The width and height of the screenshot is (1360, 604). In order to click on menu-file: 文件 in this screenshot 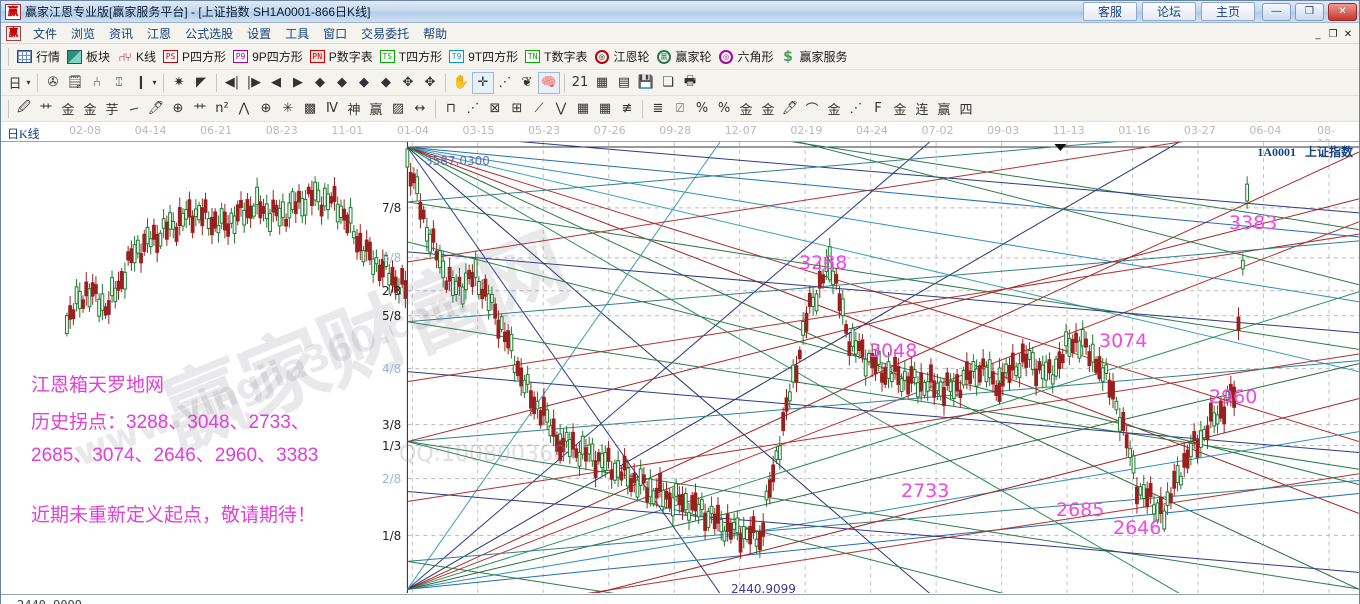, I will do `click(45, 33)`.